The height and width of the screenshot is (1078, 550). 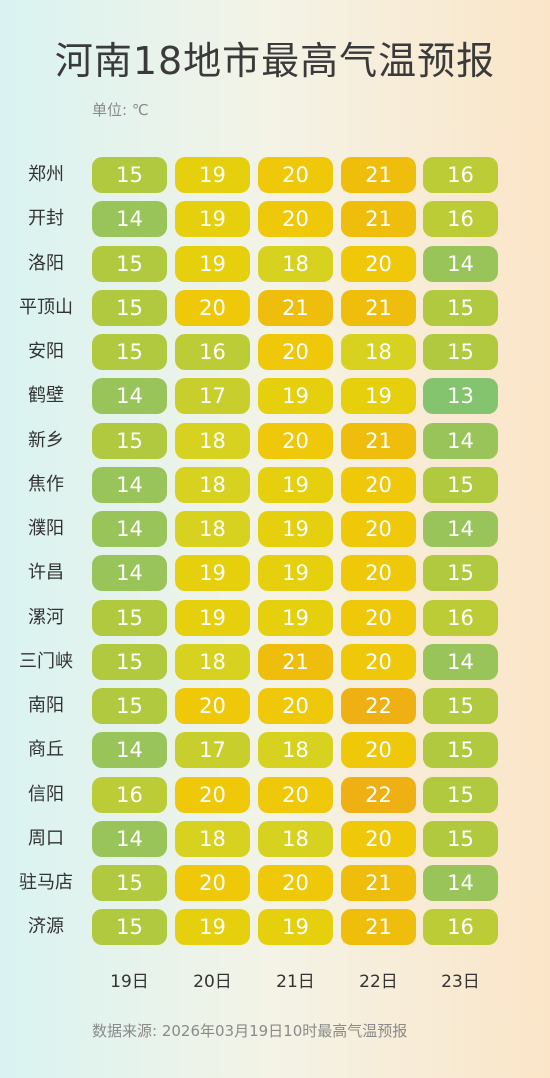 I want to click on unit-label: 单位: ℃, so click(x=120, y=110).